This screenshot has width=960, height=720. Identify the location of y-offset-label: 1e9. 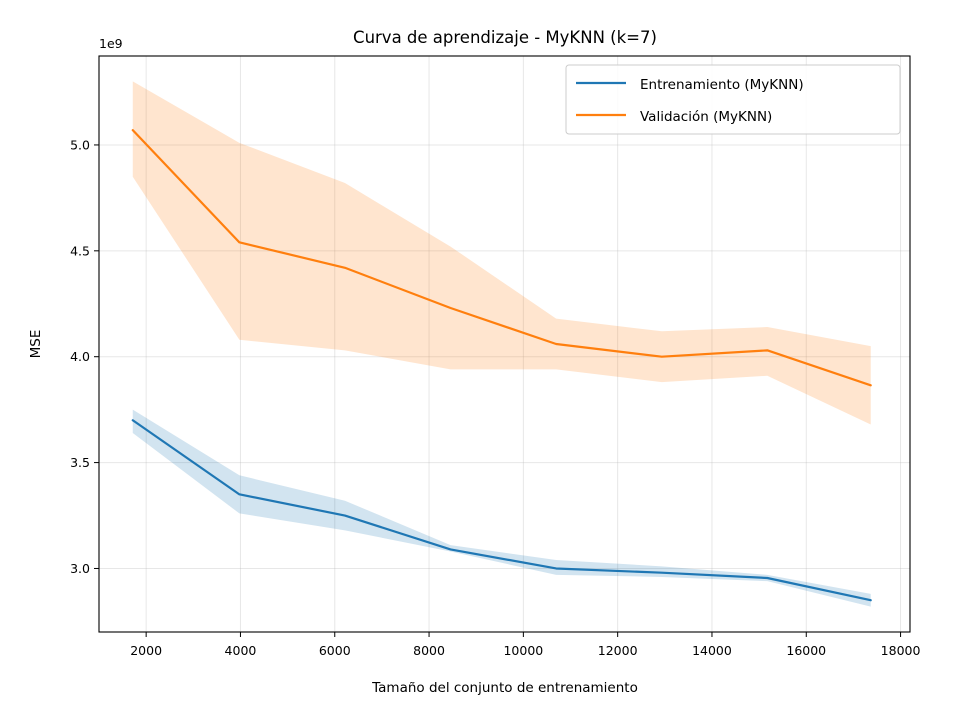
(111, 43).